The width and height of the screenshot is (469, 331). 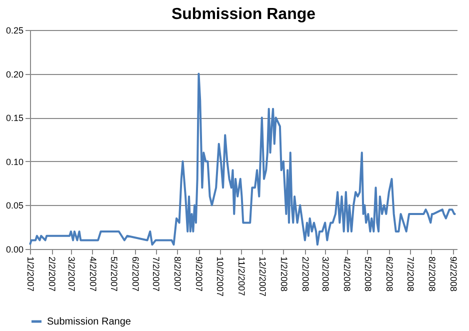 What do you see at coordinates (389, 274) in the screenshot?
I see `x-tick-label: 6/2/2008` at bounding box center [389, 274].